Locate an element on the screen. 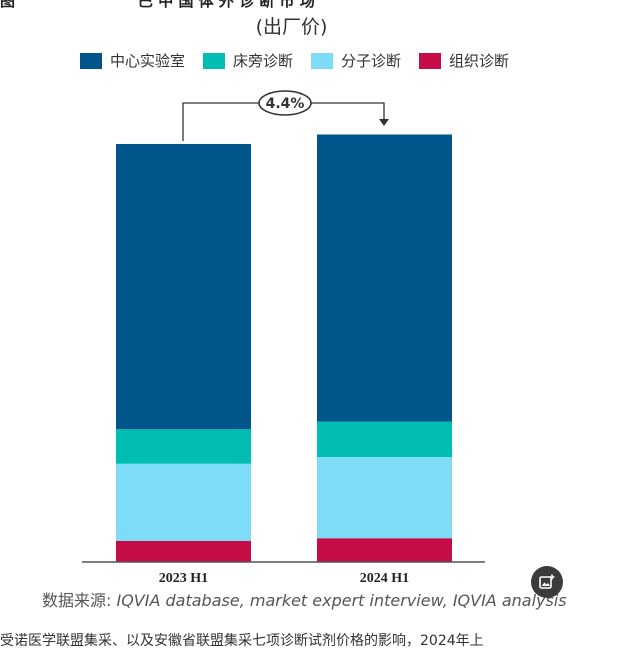 This screenshot has height=650, width=643. growth-label: 4.4% is located at coordinates (285, 104).